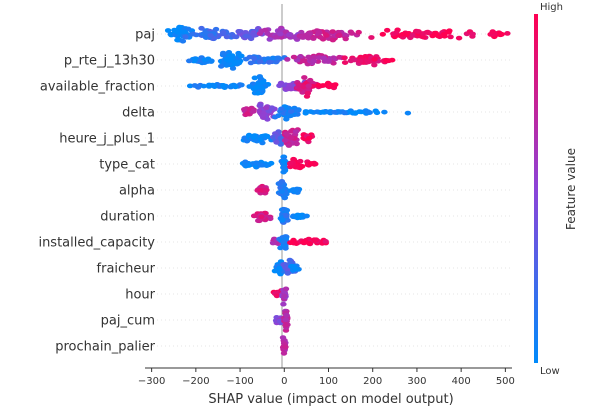 The height and width of the screenshot is (416, 594). Describe the element at coordinates (127, 217) in the screenshot. I see `feature-label-duration: duration` at that location.